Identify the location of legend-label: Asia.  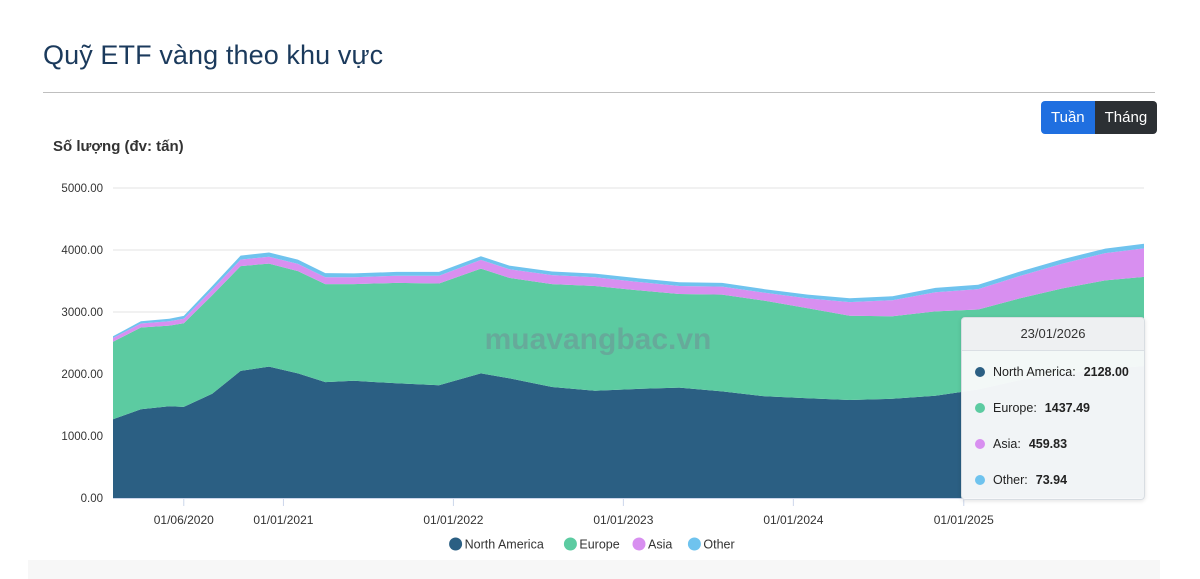
(660, 545).